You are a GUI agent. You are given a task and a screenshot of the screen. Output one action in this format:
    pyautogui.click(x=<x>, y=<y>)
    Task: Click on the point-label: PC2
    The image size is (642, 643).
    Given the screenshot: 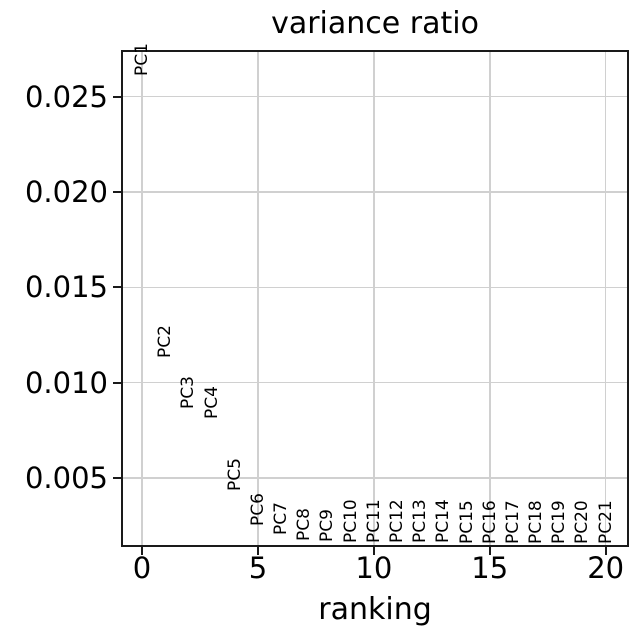 What is the action you would take?
    pyautogui.click(x=165, y=341)
    